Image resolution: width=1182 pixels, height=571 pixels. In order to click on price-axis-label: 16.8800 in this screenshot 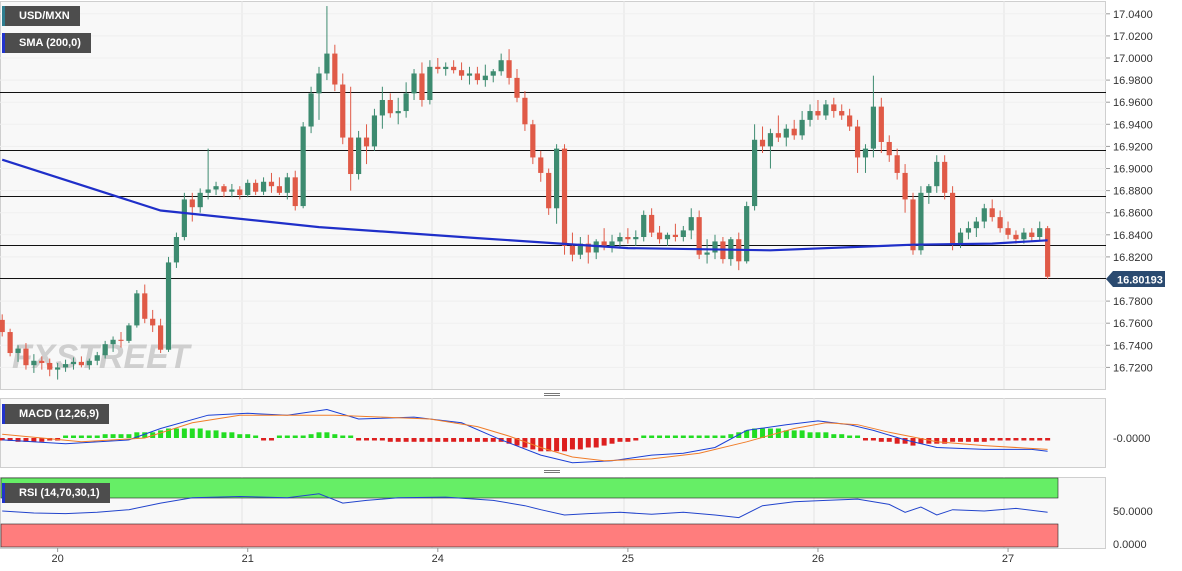, I will do `click(1133, 192)`.